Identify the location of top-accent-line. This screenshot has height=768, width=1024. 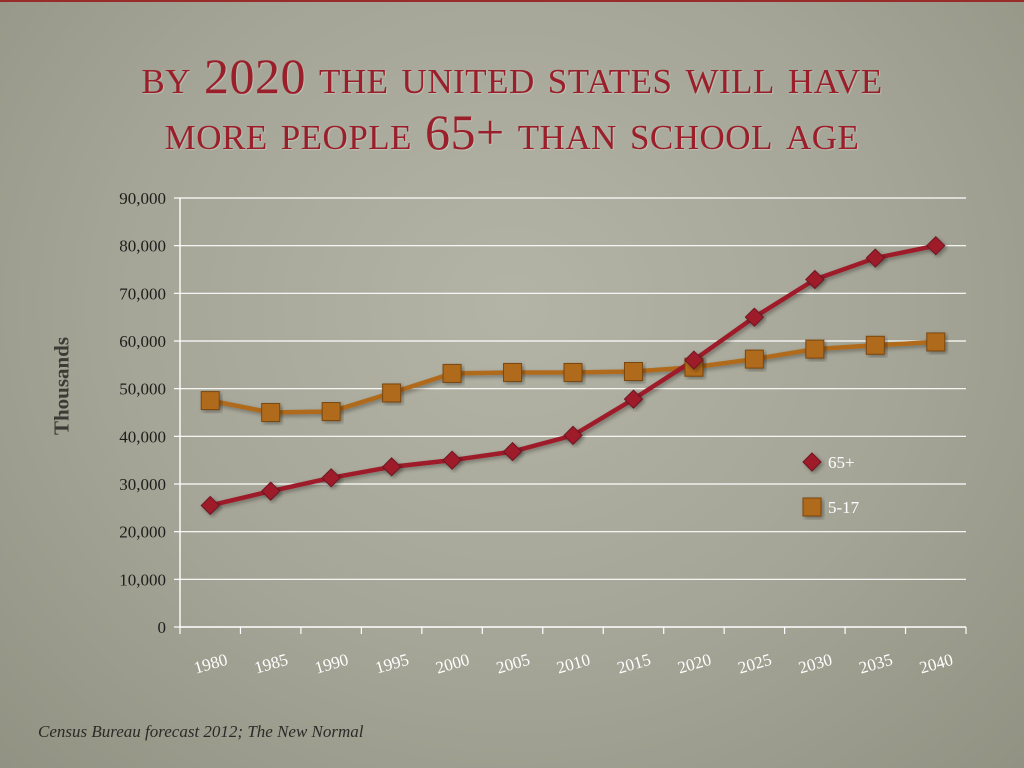
(512, 1).